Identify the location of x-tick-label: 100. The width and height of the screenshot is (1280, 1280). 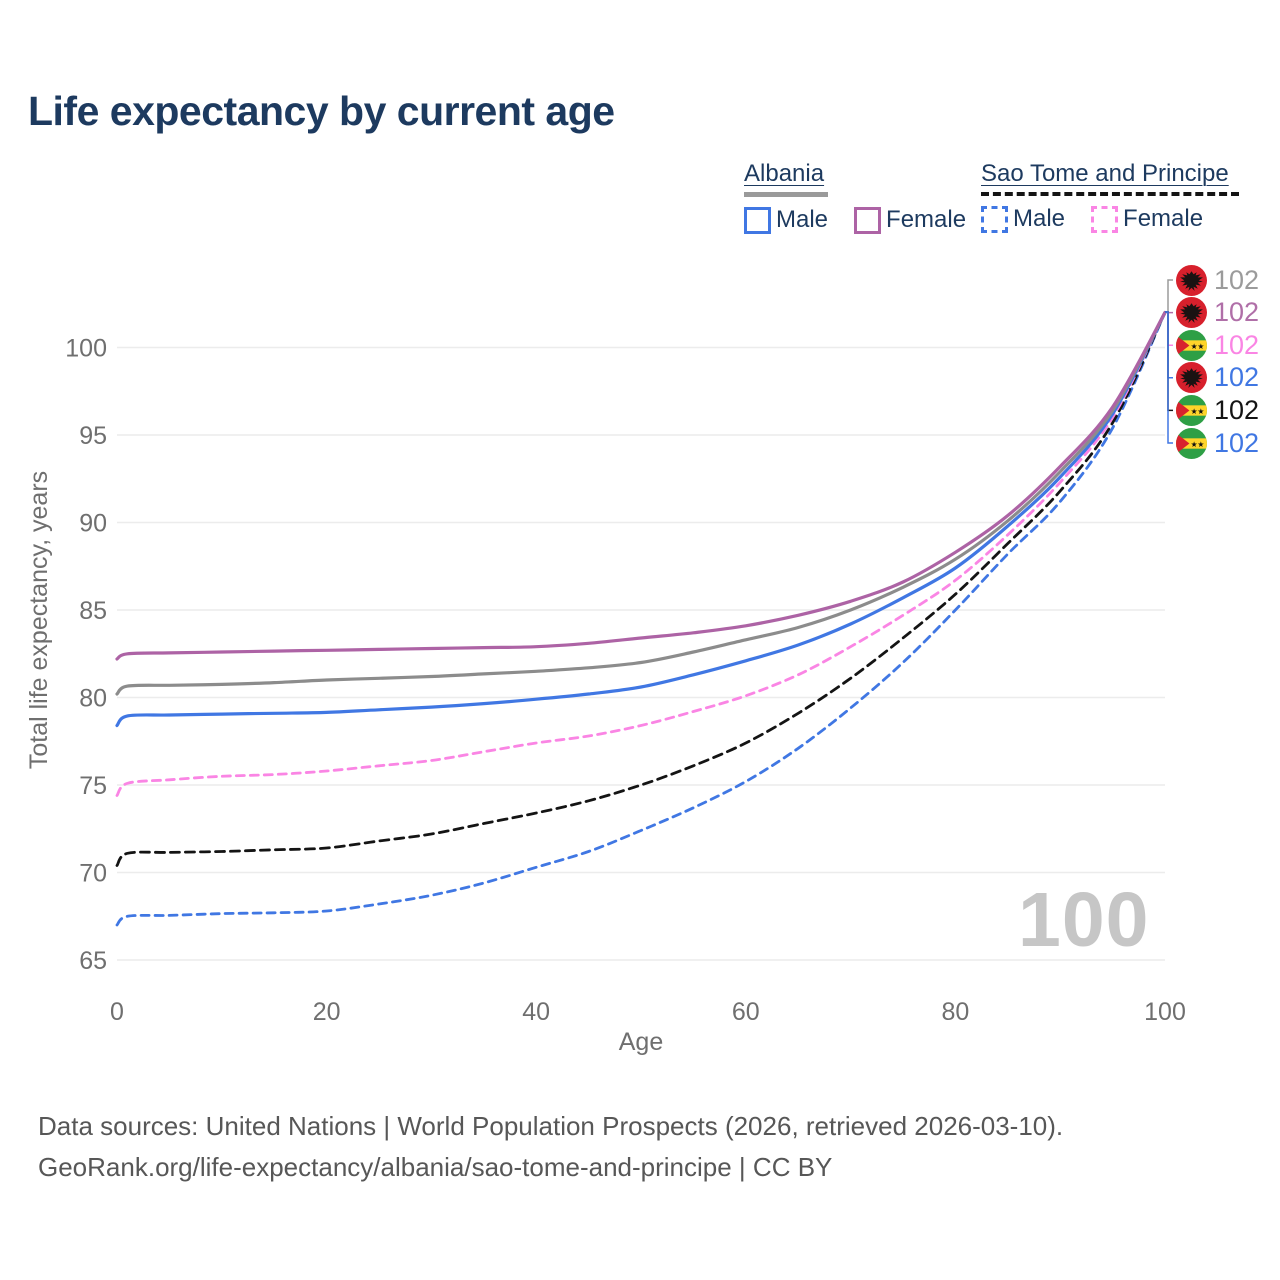
(1165, 1012).